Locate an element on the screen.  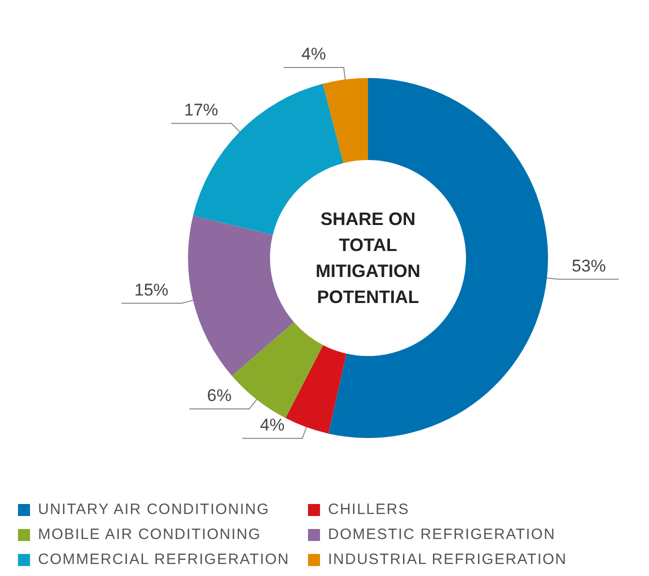
legend-label: UNITARY AIR CONDITIONING is located at coordinates (154, 509).